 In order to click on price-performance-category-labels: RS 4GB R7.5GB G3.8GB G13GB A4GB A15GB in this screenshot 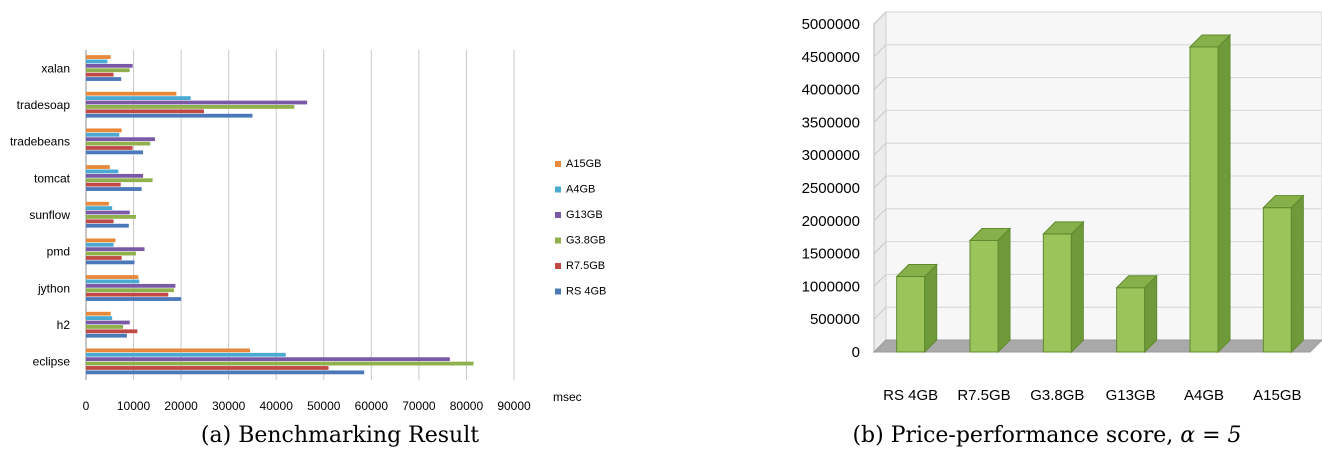, I will do `click(1092, 395)`.